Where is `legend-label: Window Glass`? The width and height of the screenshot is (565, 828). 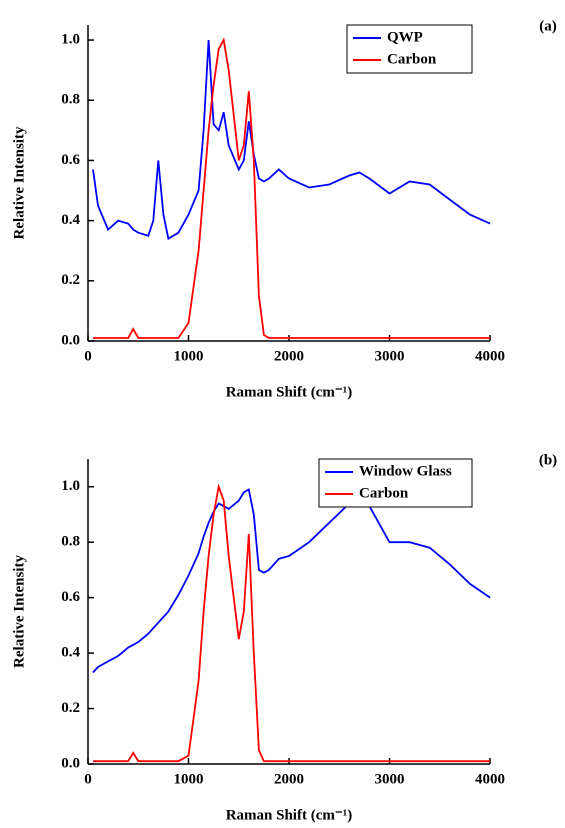 legend-label: Window Glass is located at coordinates (405, 471).